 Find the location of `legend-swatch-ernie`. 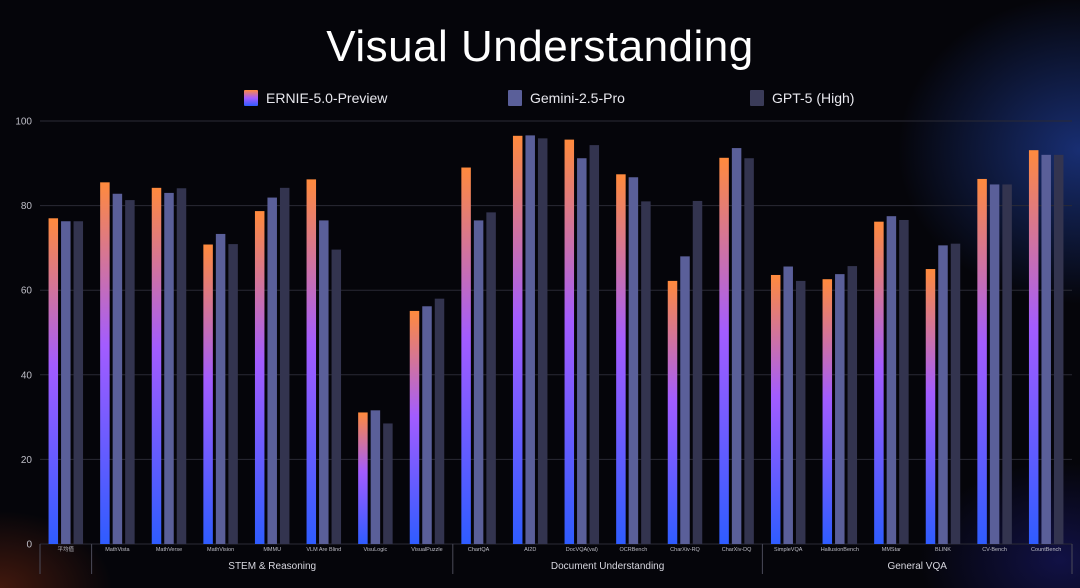

legend-swatch-ernie is located at coordinates (251, 98).